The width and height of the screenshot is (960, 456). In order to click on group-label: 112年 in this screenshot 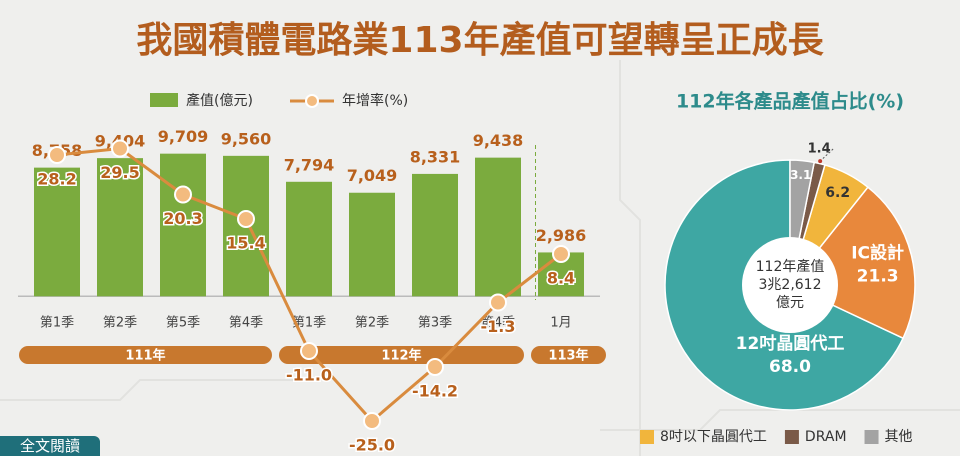, I will do `click(401, 356)`.